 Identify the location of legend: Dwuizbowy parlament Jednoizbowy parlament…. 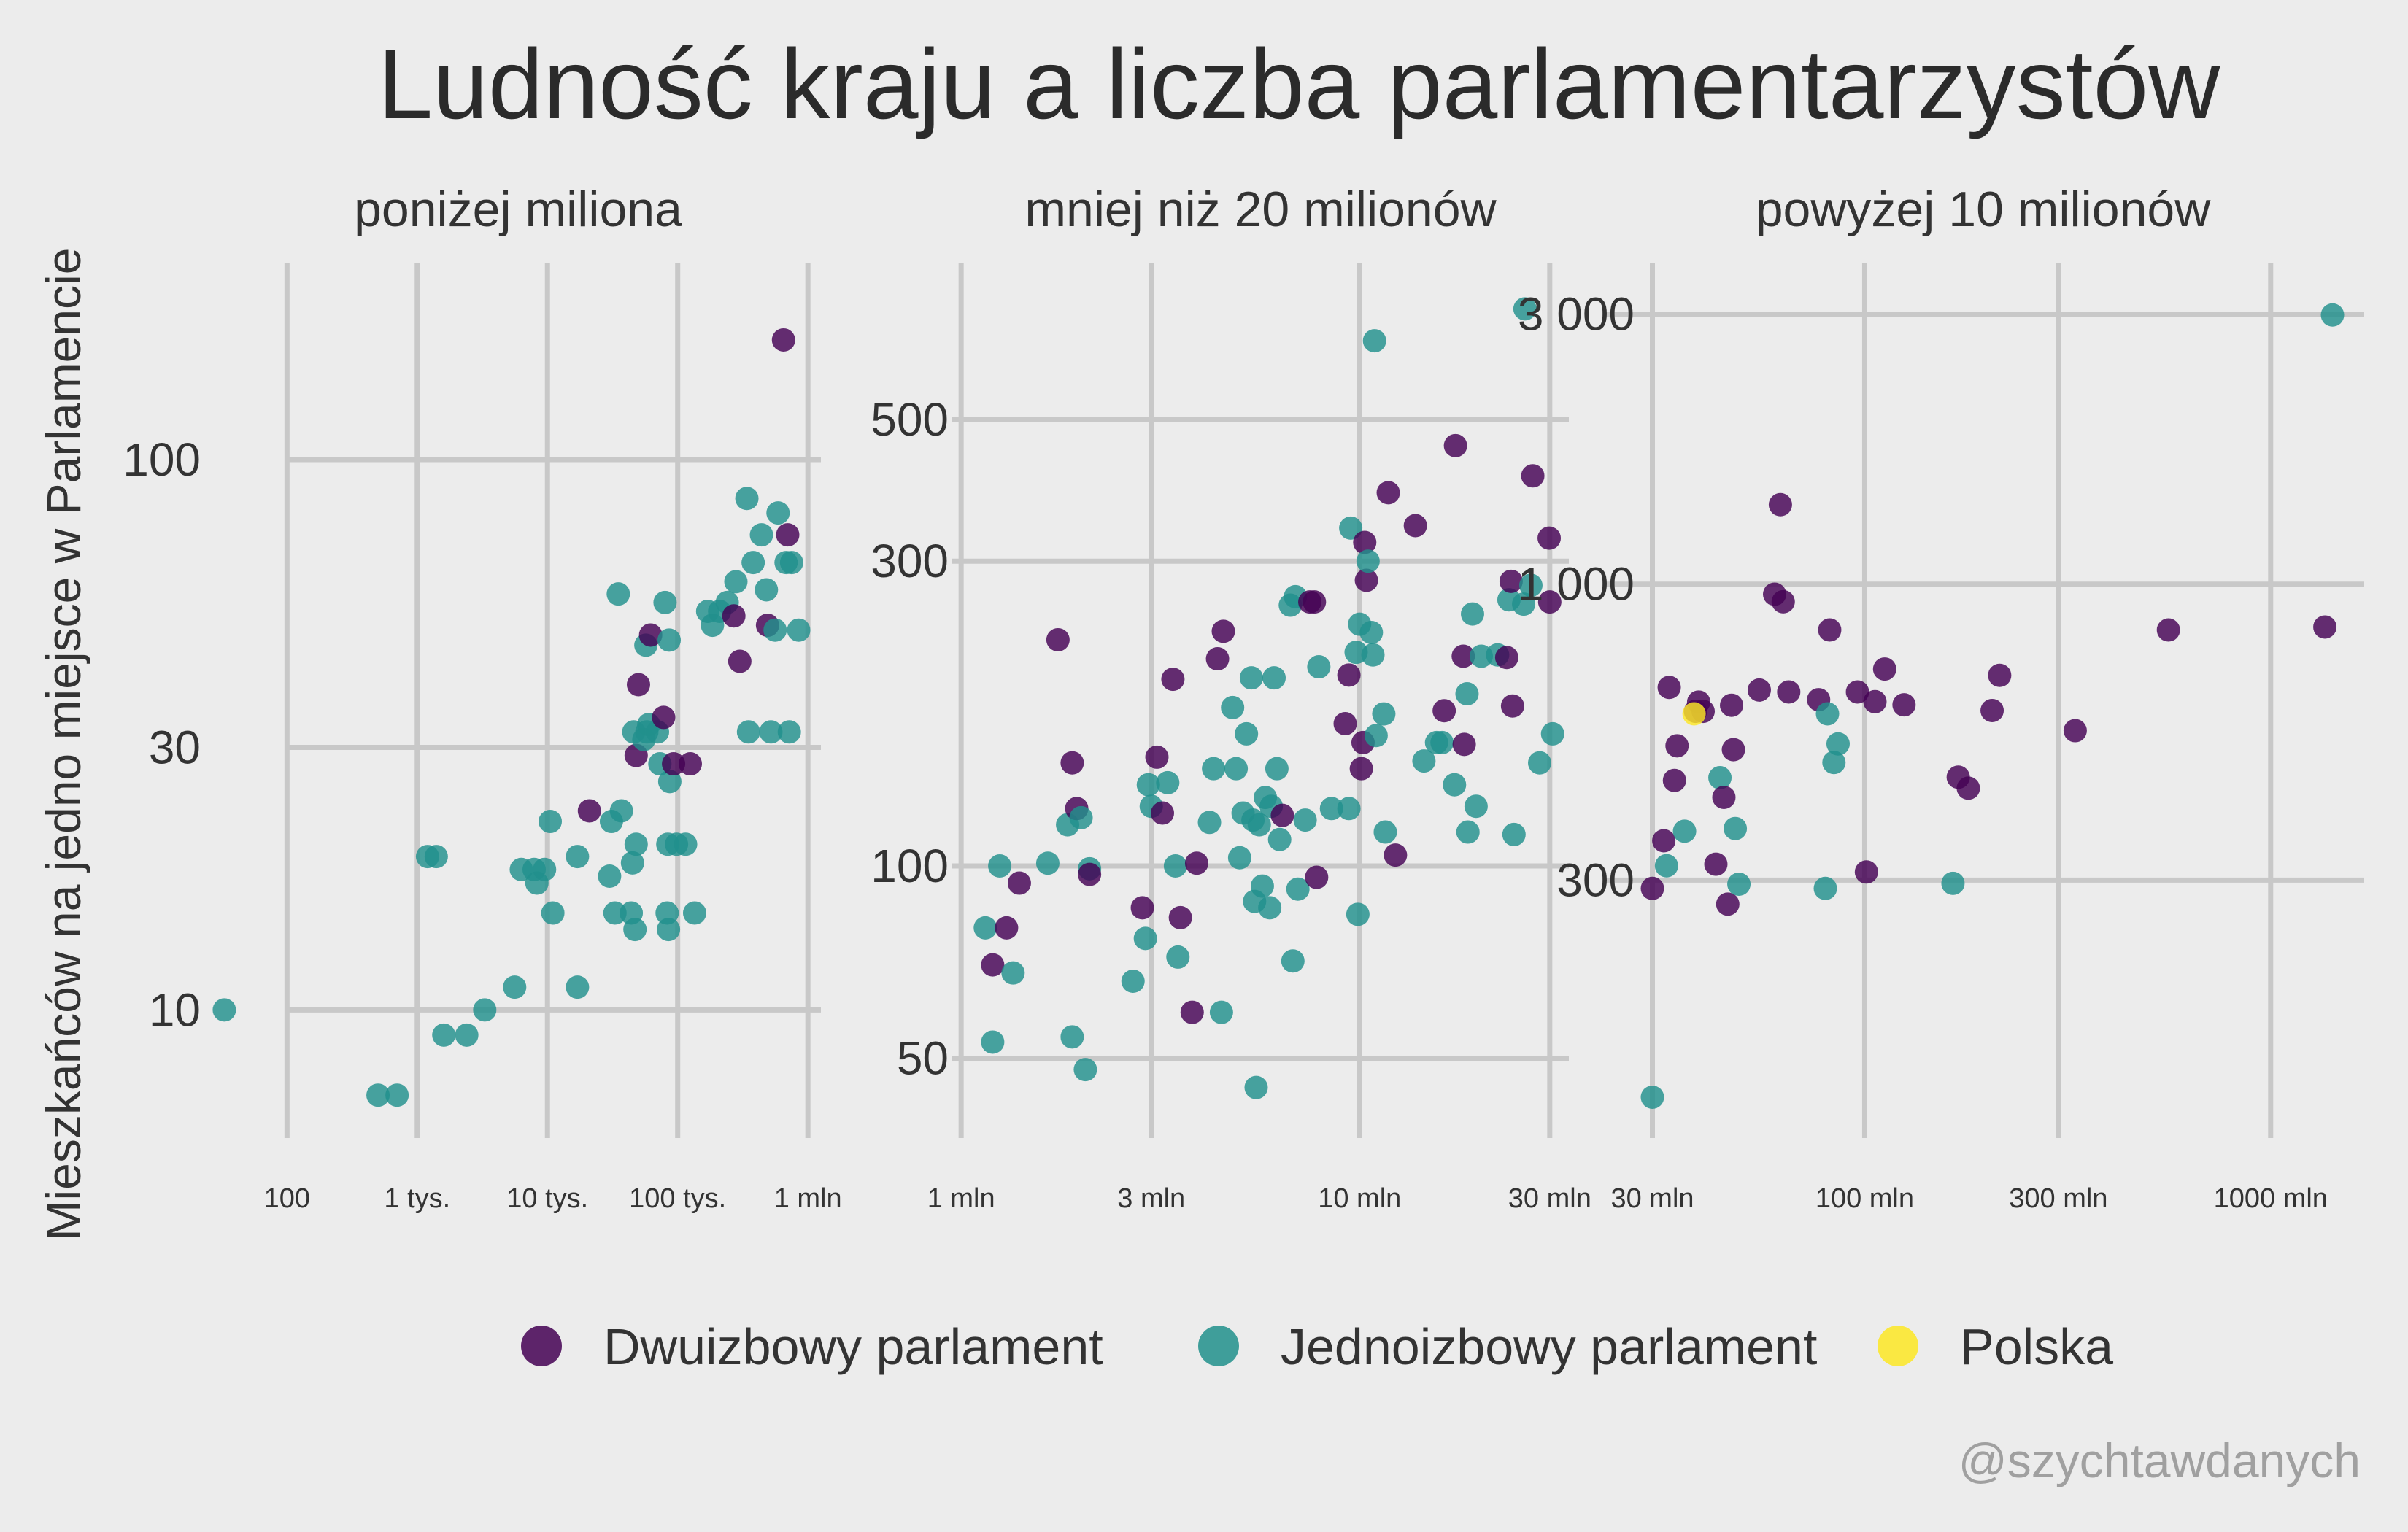
(1317, 1347).